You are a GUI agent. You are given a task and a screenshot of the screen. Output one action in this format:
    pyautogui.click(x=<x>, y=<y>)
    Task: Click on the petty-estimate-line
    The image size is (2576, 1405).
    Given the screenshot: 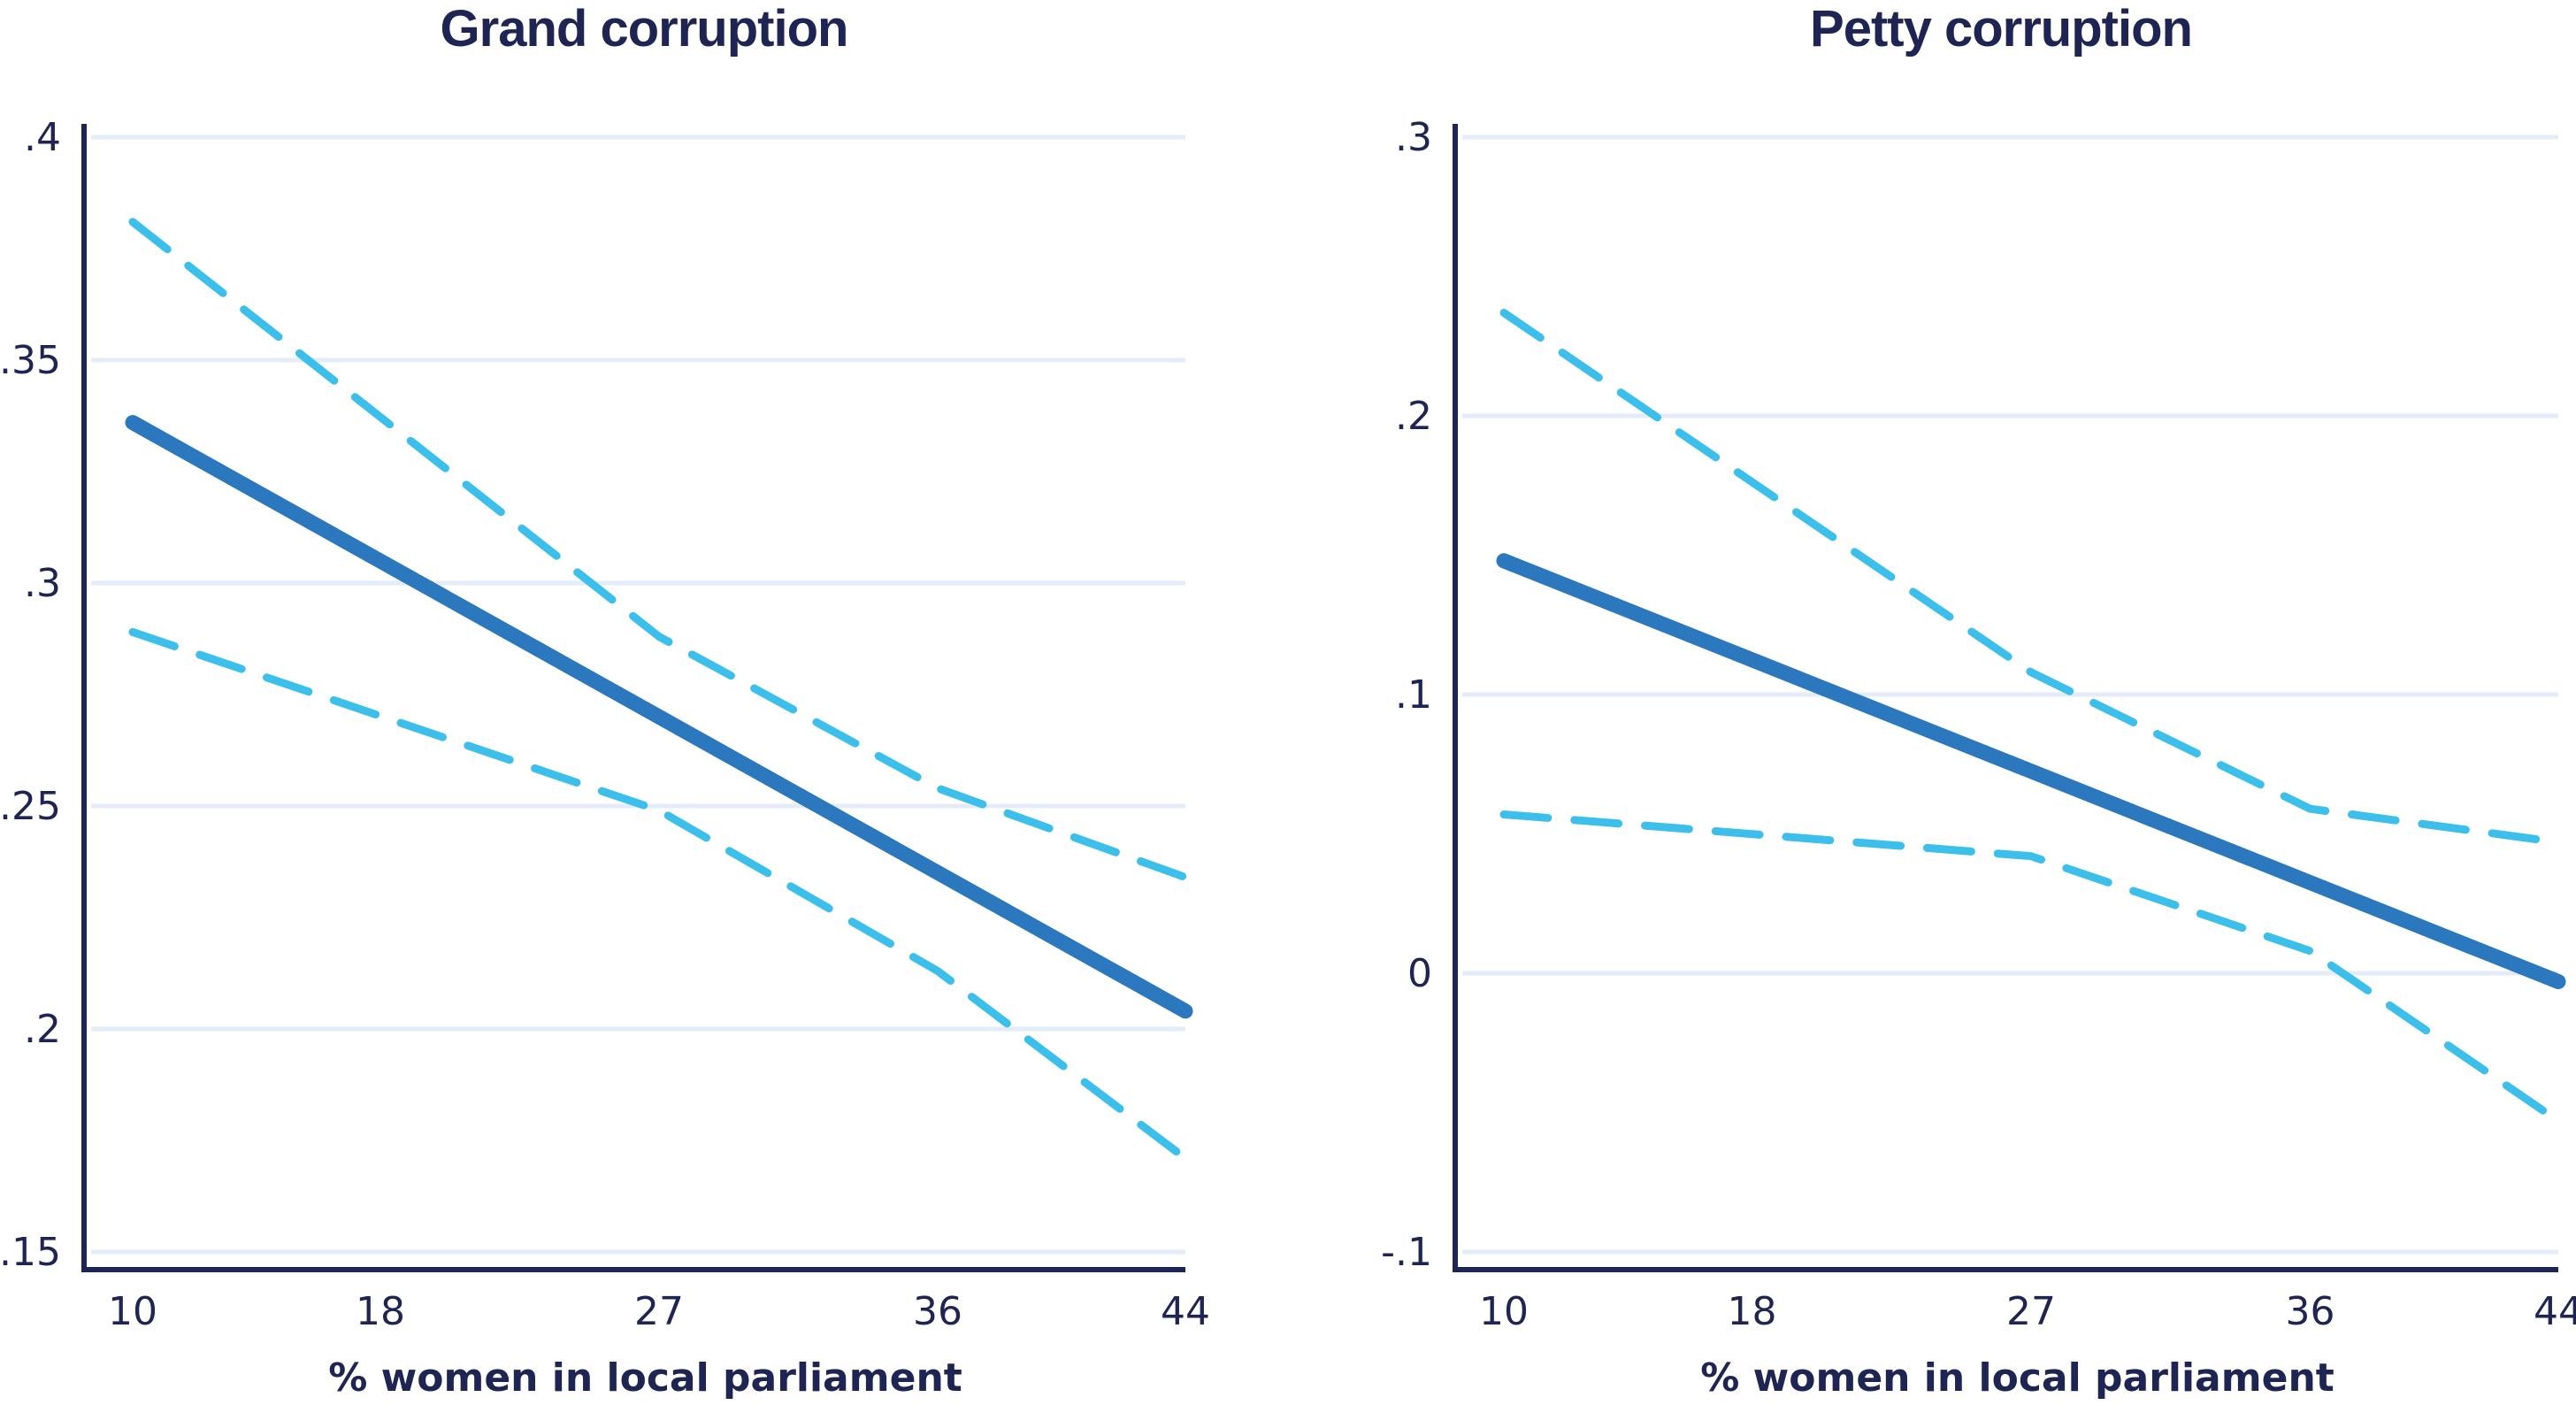 What is the action you would take?
    pyautogui.click(x=2031, y=771)
    